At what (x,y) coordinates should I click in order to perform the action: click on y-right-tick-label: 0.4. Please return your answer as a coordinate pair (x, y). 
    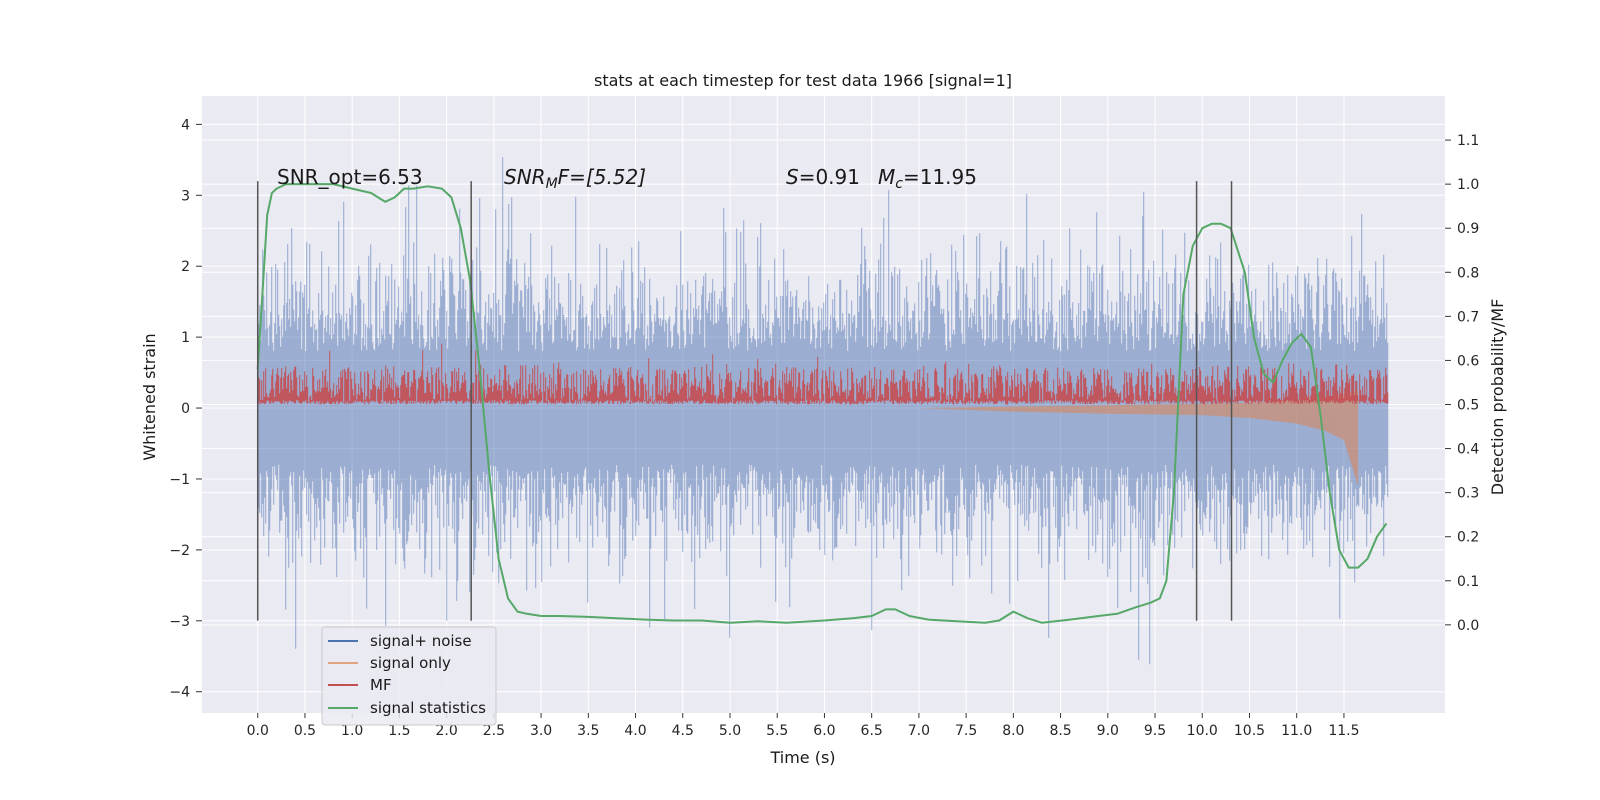
    Looking at the image, I should click on (1468, 450).